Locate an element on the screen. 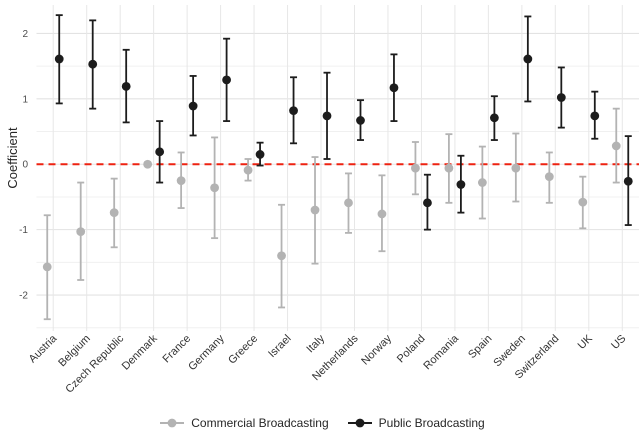 The image size is (644, 444). x-label-spain: Spain is located at coordinates (480, 347).